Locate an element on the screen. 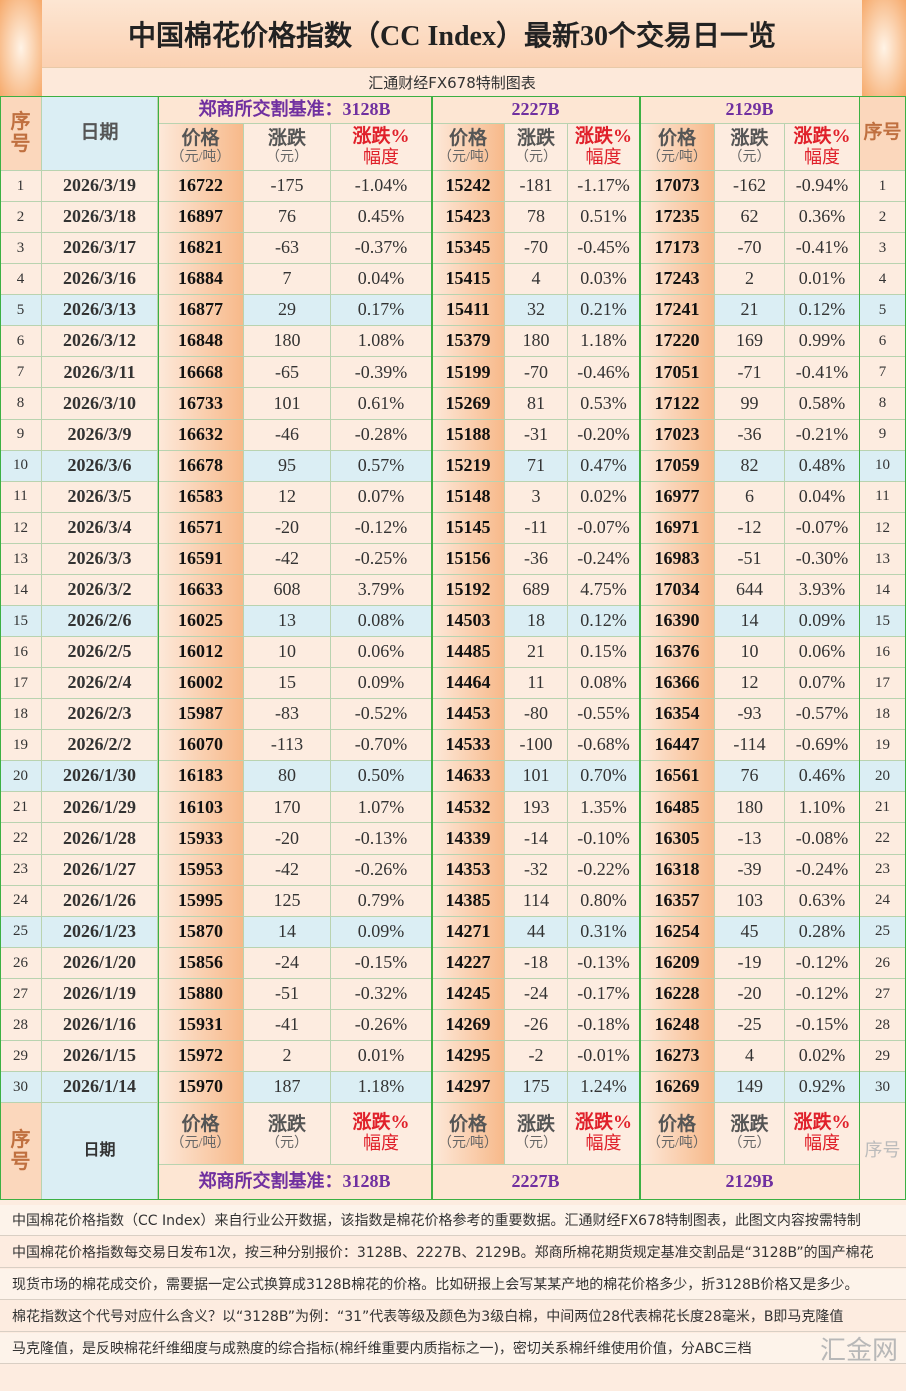 The image size is (906, 1391). price: 15856 is located at coordinates (201, 963).